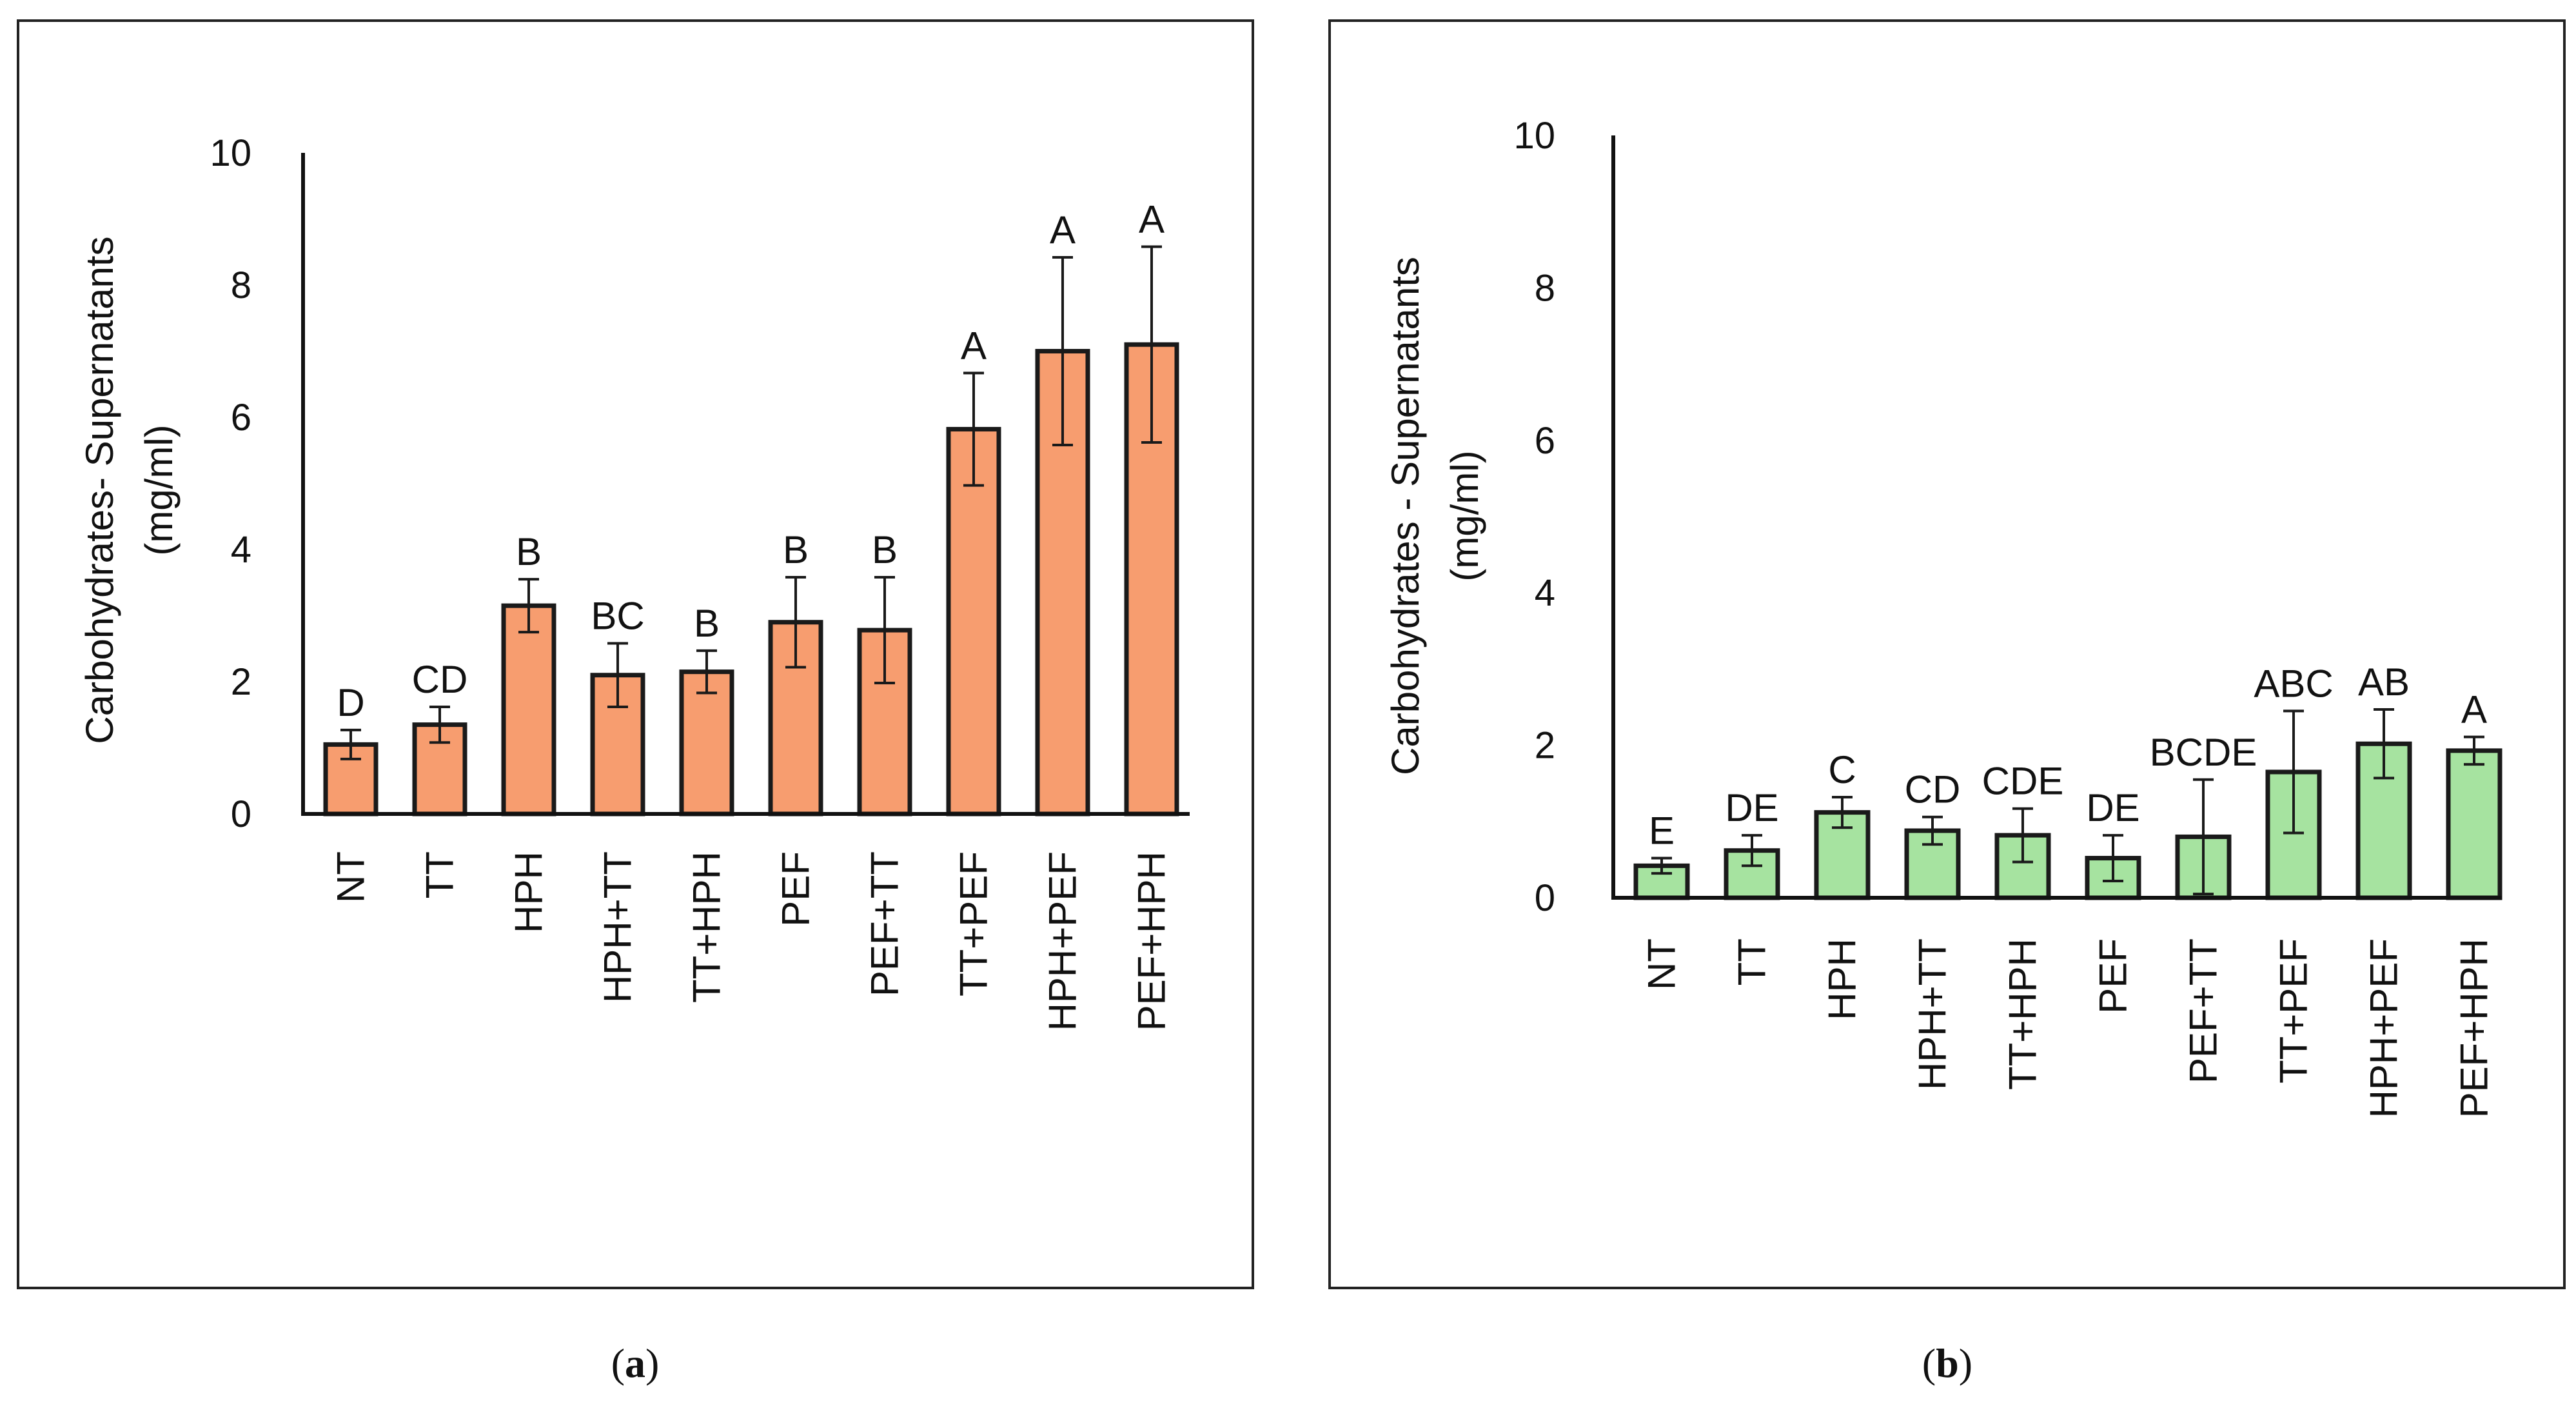  I want to click on panel-b-significance-label: C, so click(1842, 769).